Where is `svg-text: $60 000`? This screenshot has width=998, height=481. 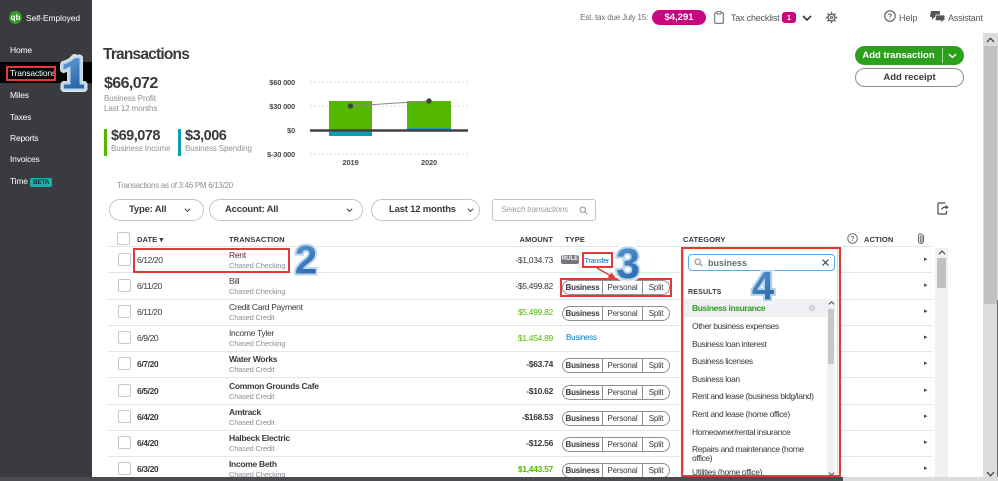 svg-text: $60 000 is located at coordinates (282, 82).